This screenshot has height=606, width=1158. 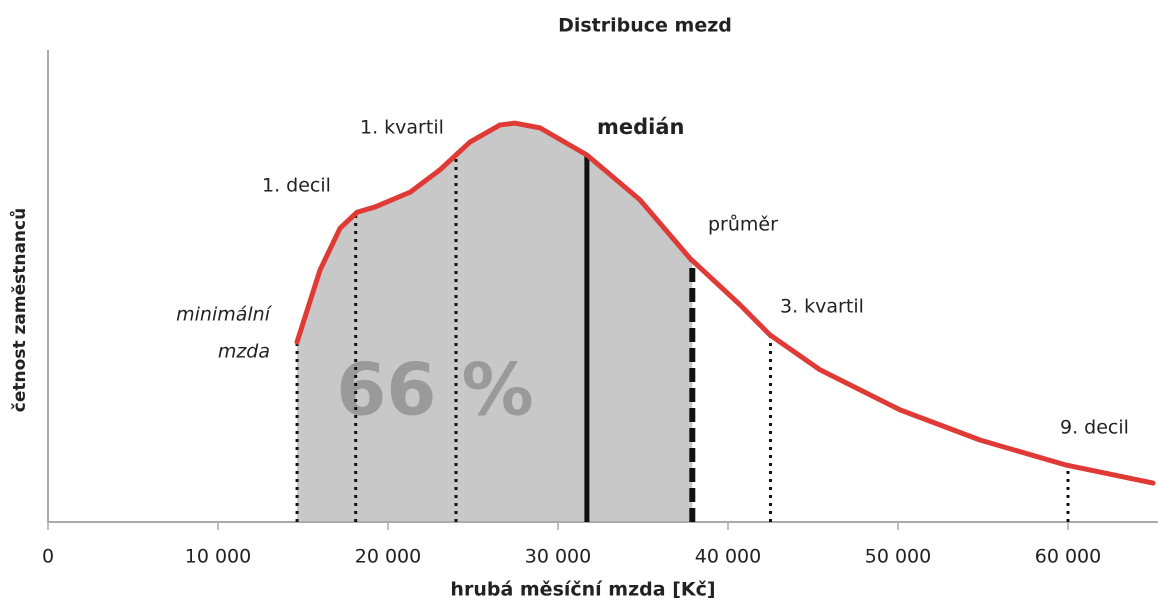 What do you see at coordinates (402, 128) in the screenshot?
I see `marker-label: 1. kvartil` at bounding box center [402, 128].